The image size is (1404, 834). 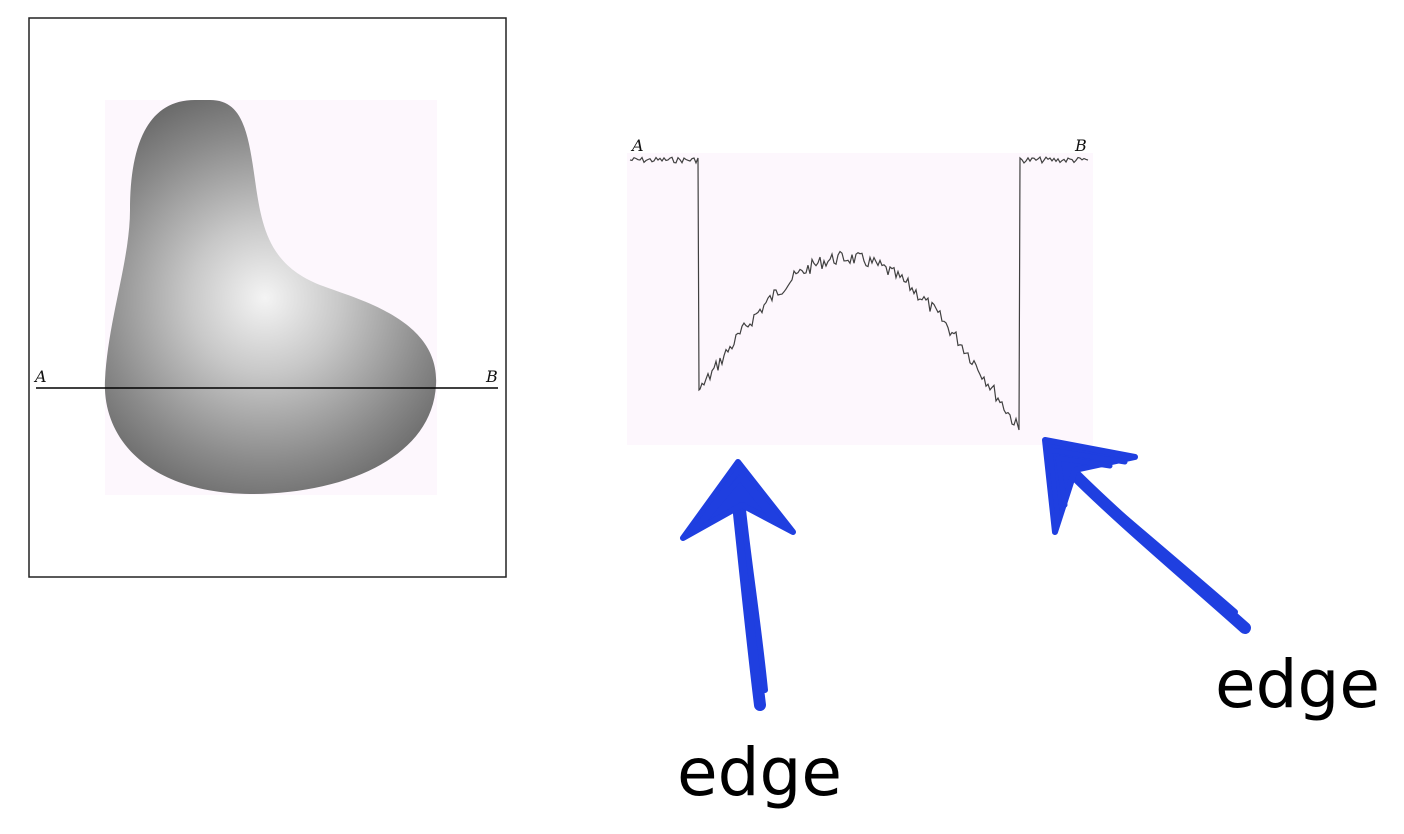 I want to click on arrow-right-head-scribble, so click(x=1087, y=485).